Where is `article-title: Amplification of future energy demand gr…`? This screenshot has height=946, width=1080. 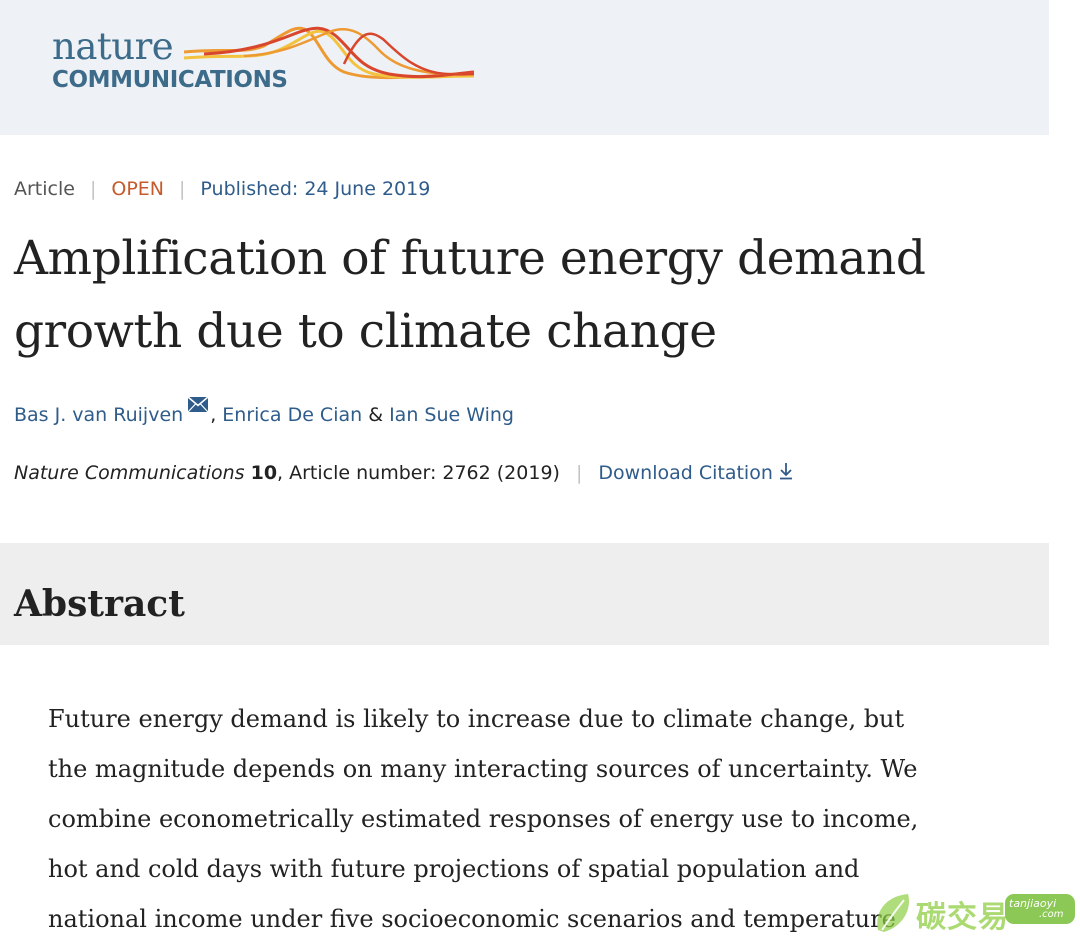 article-title: Amplification of future energy demand gr… is located at coordinates (519, 295).